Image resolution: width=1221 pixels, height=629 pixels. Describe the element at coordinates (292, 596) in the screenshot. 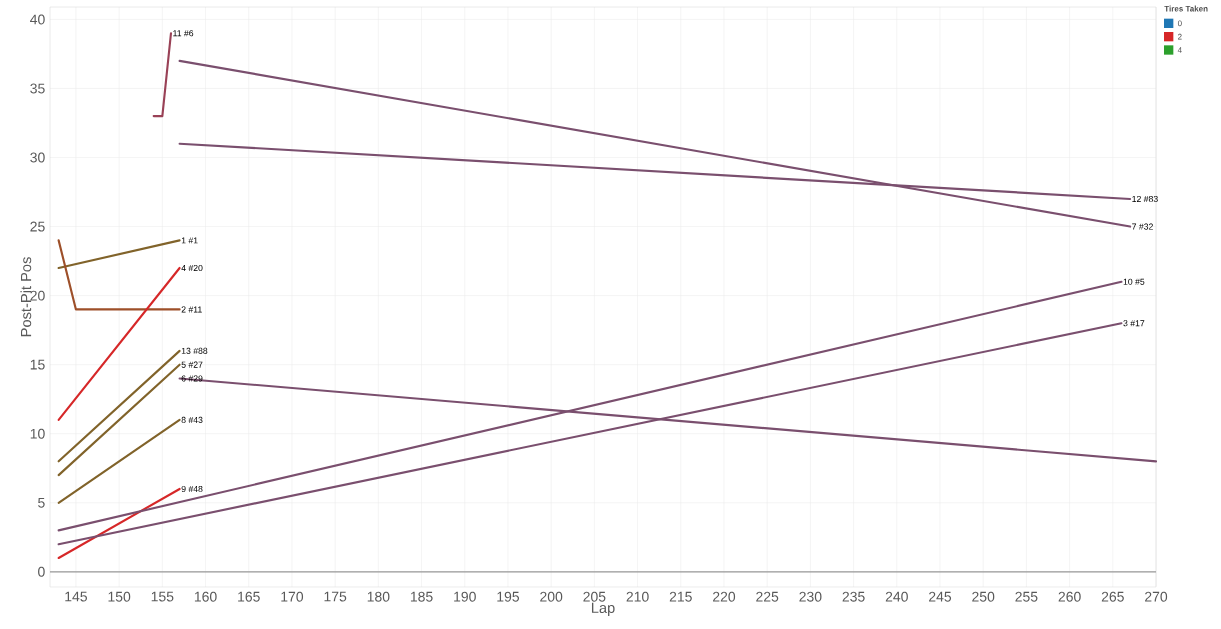

I see `x-tick-label: 170` at that location.